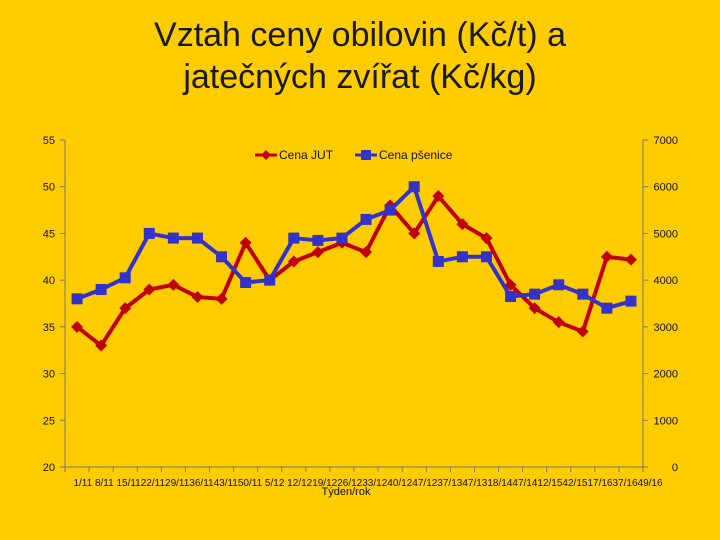 This screenshot has width=720, height=540. What do you see at coordinates (675, 468) in the screenshot?
I see `y2-tick-label: 0` at bounding box center [675, 468].